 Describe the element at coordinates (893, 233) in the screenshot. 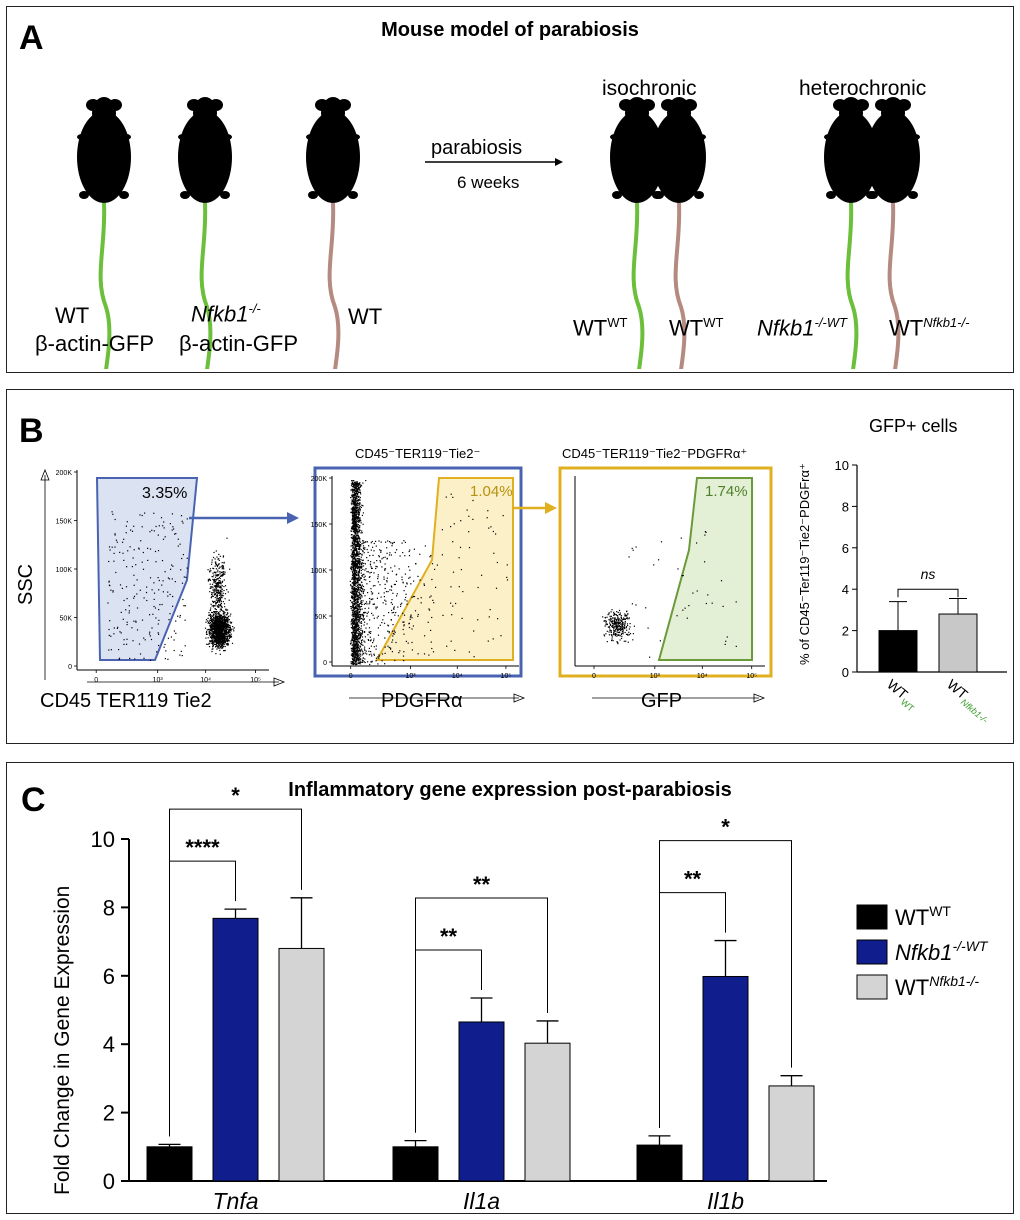

I see `het-wt-mouse` at that location.